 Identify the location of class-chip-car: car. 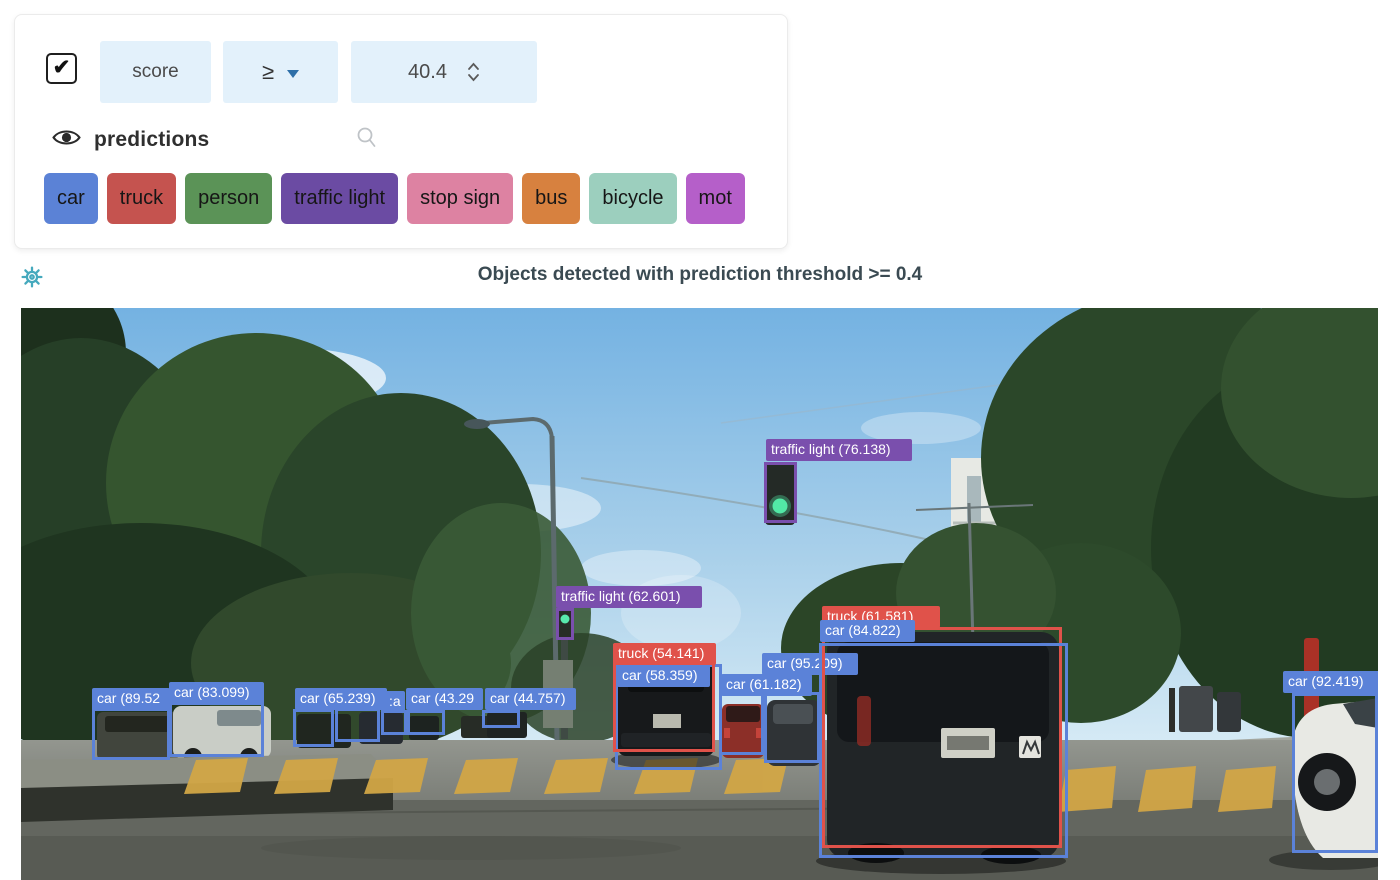
(71, 198).